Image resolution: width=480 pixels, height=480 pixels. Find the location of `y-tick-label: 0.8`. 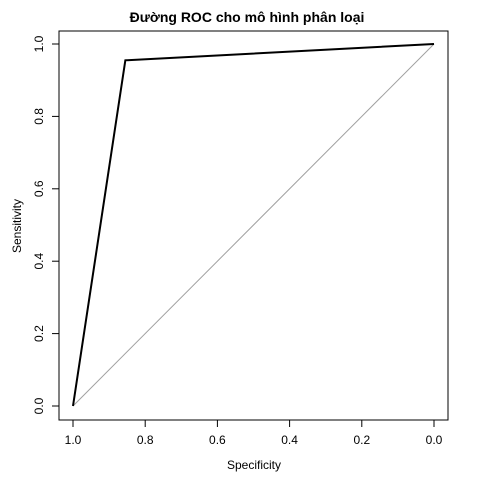

y-tick-label: 0.8 is located at coordinates (39, 116).